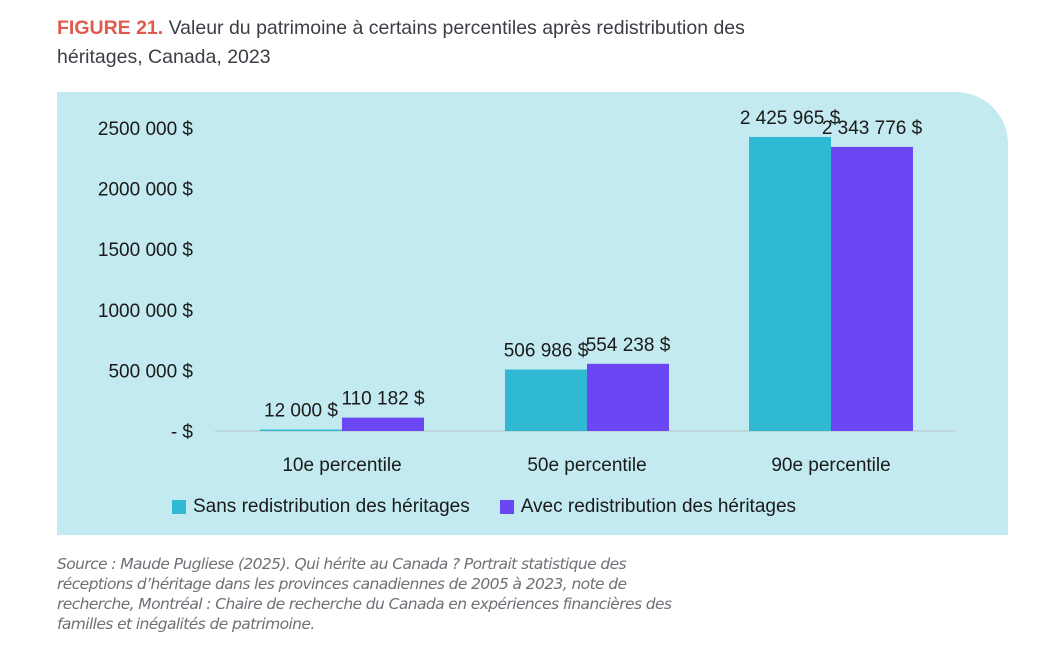 The width and height of the screenshot is (1064, 672). Describe the element at coordinates (146, 129) in the screenshot. I see `y-tick-label: 2500 000 $` at that location.